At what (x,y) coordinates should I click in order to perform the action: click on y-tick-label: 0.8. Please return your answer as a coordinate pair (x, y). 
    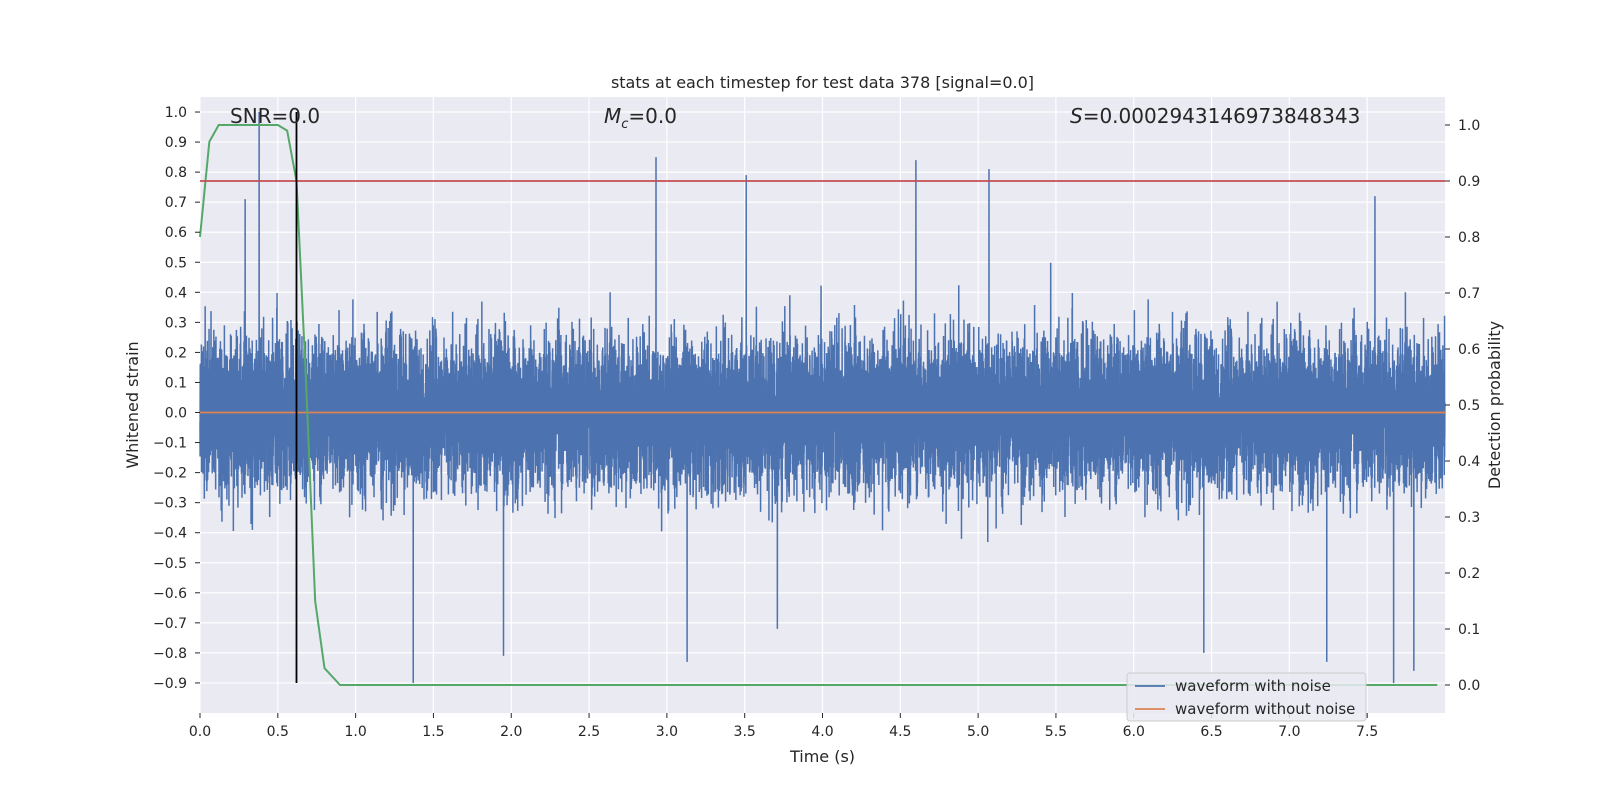
    Looking at the image, I should click on (176, 173).